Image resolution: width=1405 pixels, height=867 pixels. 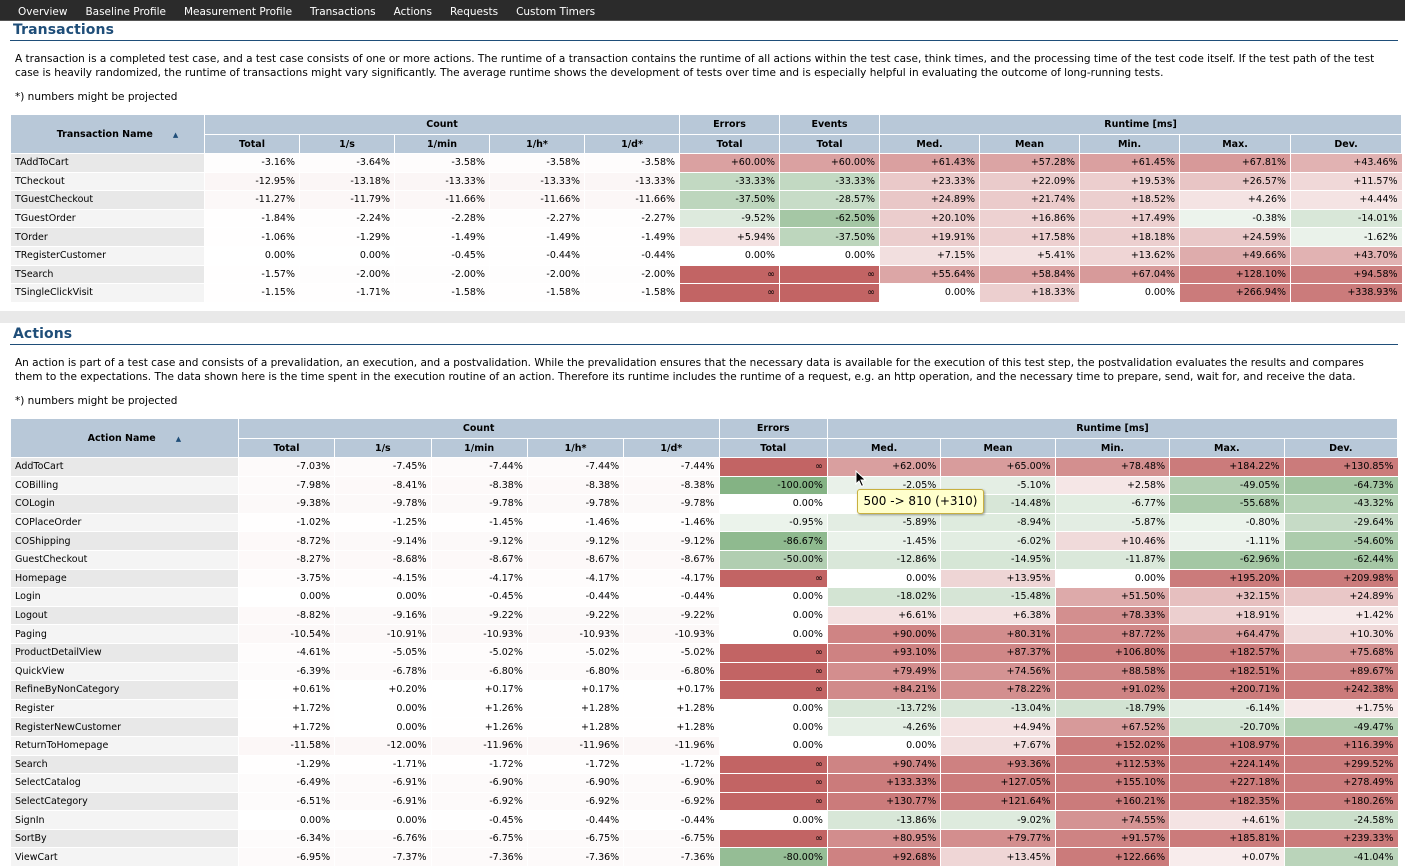 What do you see at coordinates (252, 275) in the screenshot?
I see `table-cell: -1.57%` at bounding box center [252, 275].